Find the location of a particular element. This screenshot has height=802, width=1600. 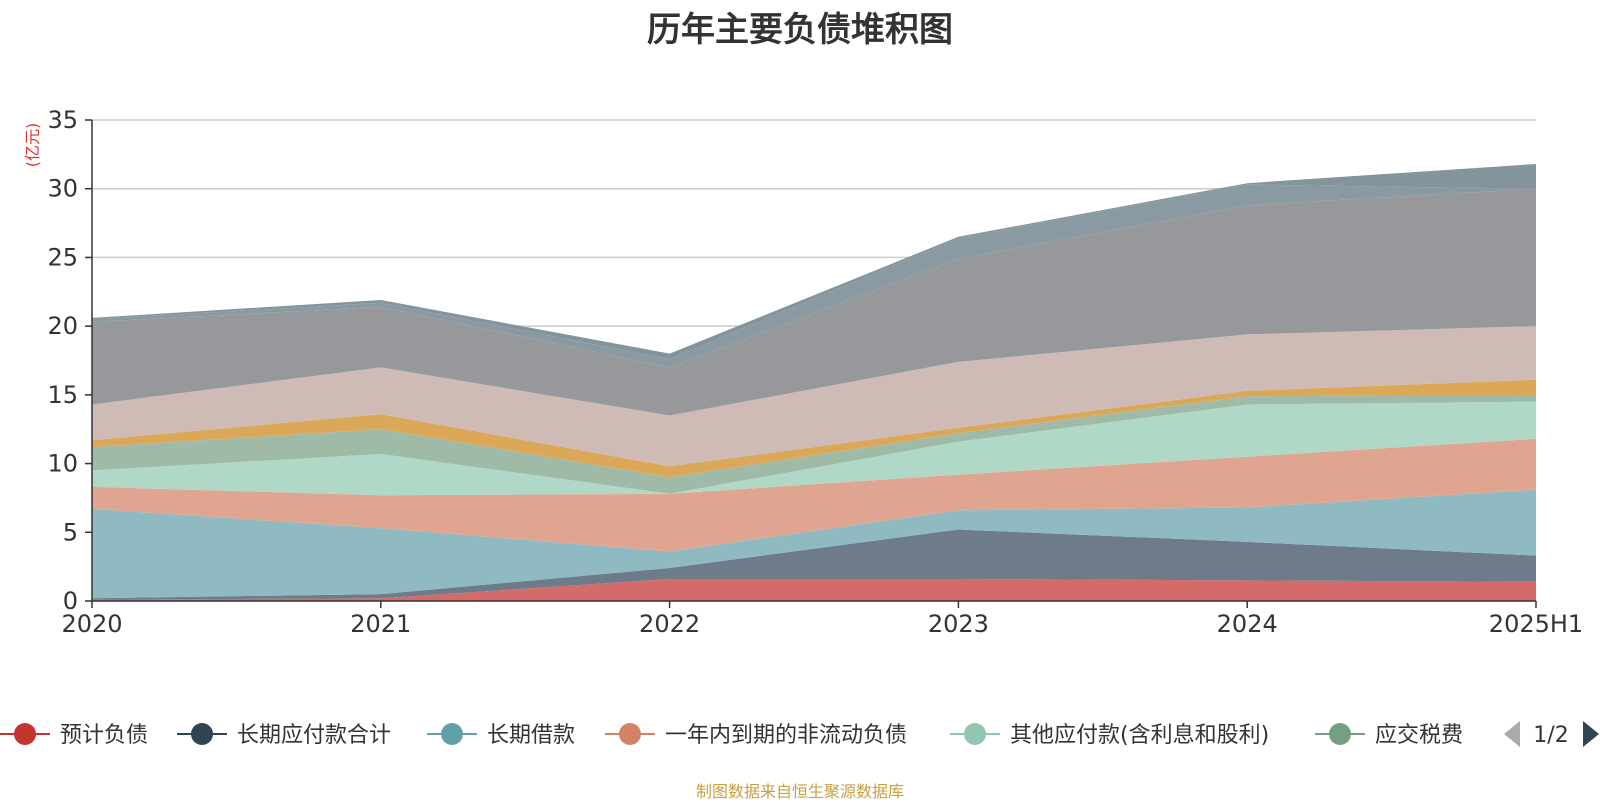

legend-item-label: 预计负债 is located at coordinates (104, 735).